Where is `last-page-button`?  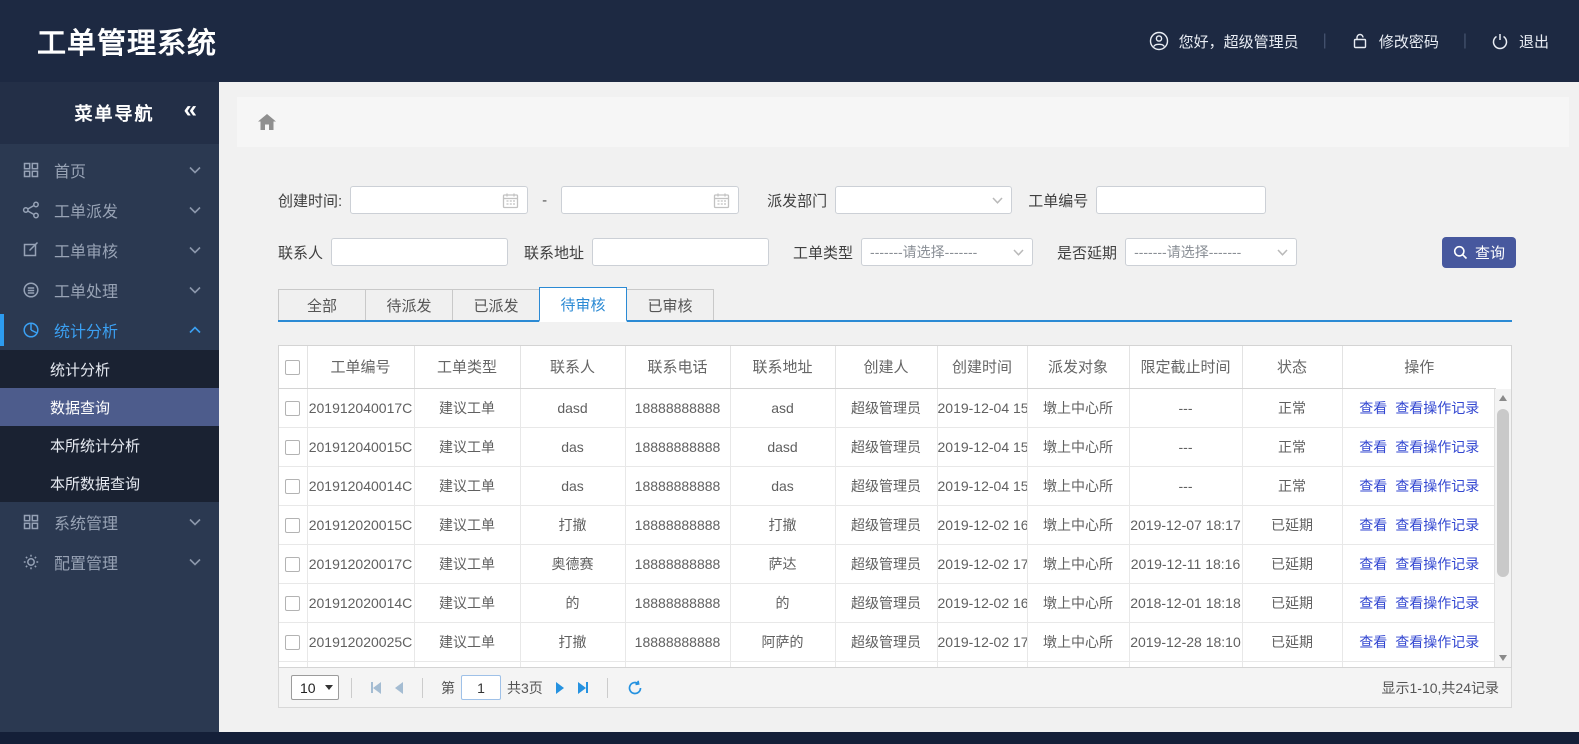
last-page-button is located at coordinates (582, 687).